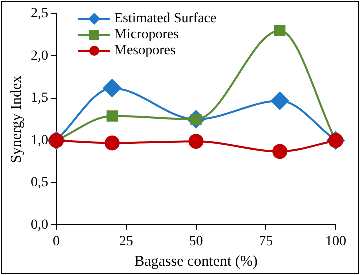 Image resolution: width=360 pixels, height=275 pixels. Describe the element at coordinates (39, 140) in the screenshot. I see `y-tick-label: 1,0` at that location.